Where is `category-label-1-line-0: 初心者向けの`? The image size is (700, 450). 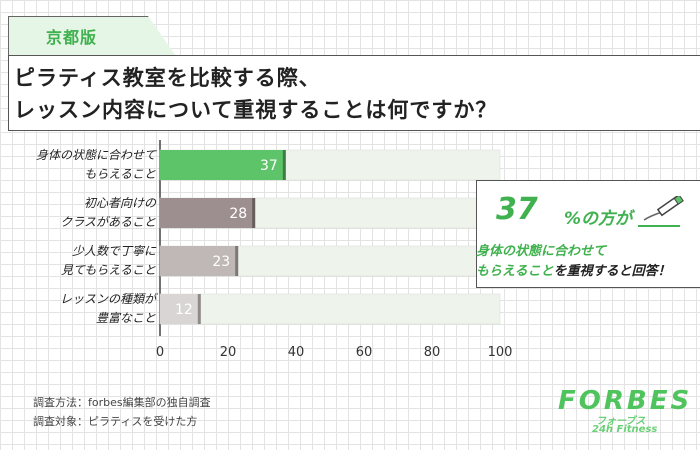
category-label-1-line-0: 初心者向けの is located at coordinates (119, 203).